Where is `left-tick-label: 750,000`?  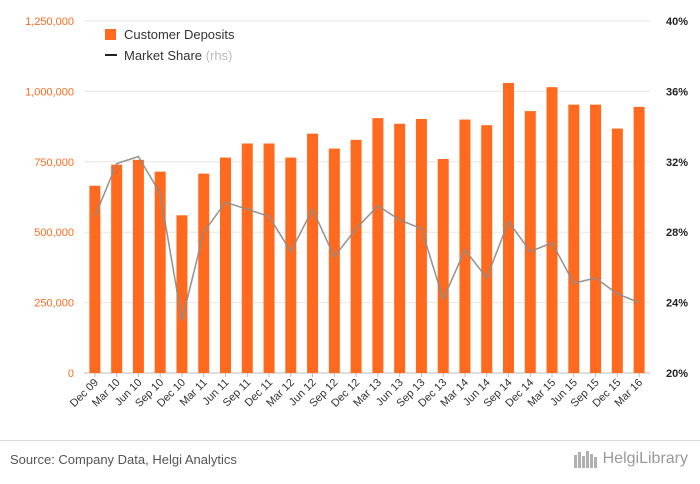 left-tick-label: 750,000 is located at coordinates (54, 163).